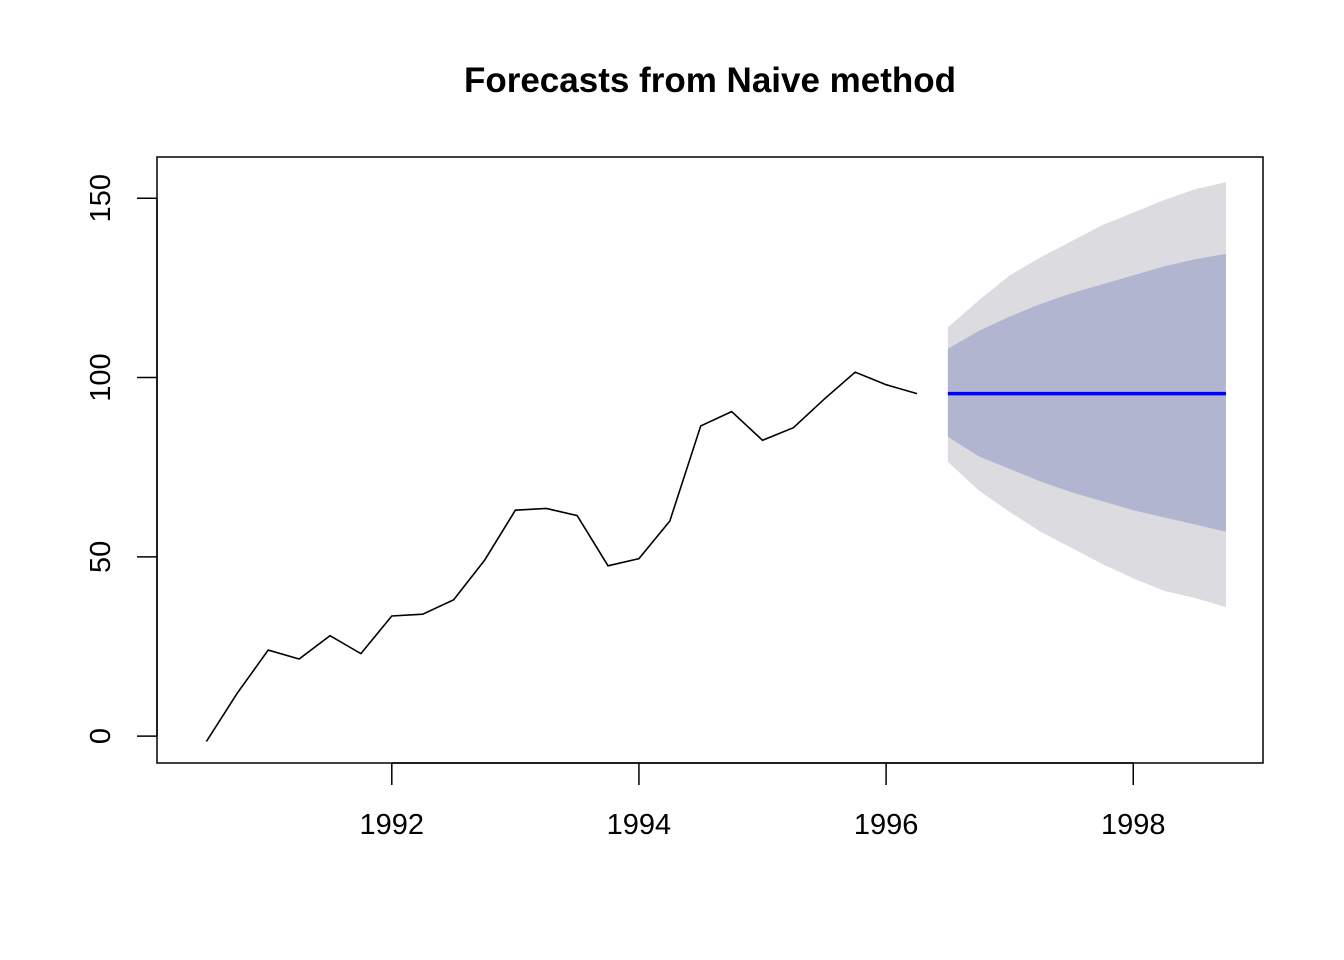  Describe the element at coordinates (121, 459) in the screenshot. I see `y-axis: 0 50 100 150` at that location.